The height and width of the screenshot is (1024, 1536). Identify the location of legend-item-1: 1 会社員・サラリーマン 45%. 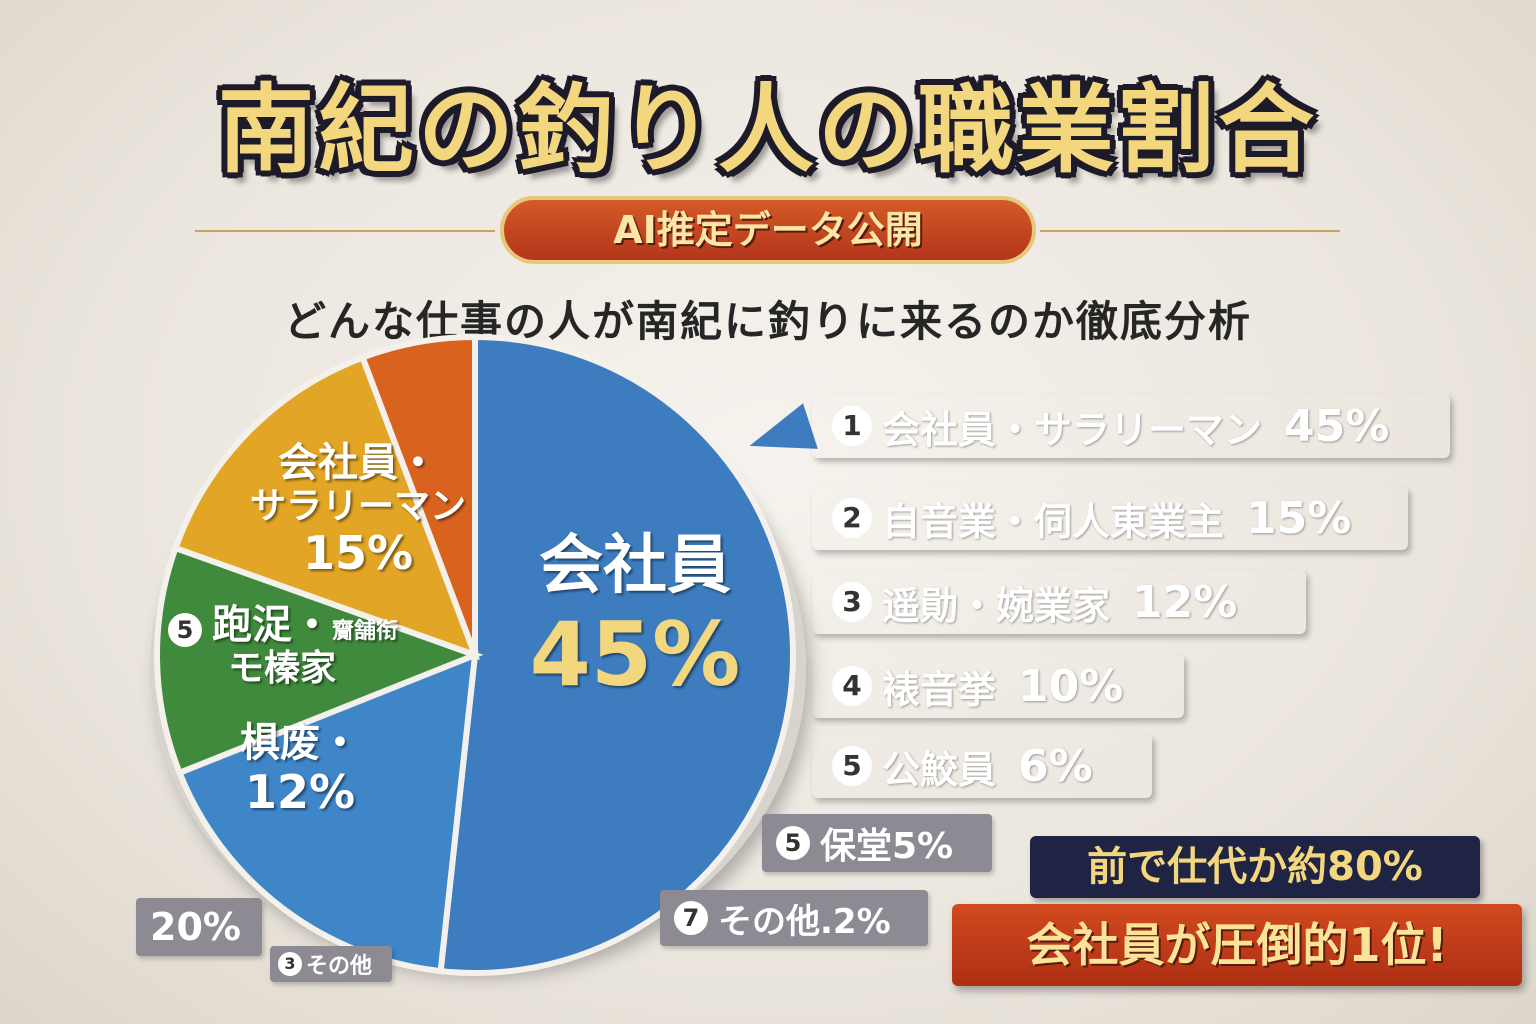
(1131, 426).